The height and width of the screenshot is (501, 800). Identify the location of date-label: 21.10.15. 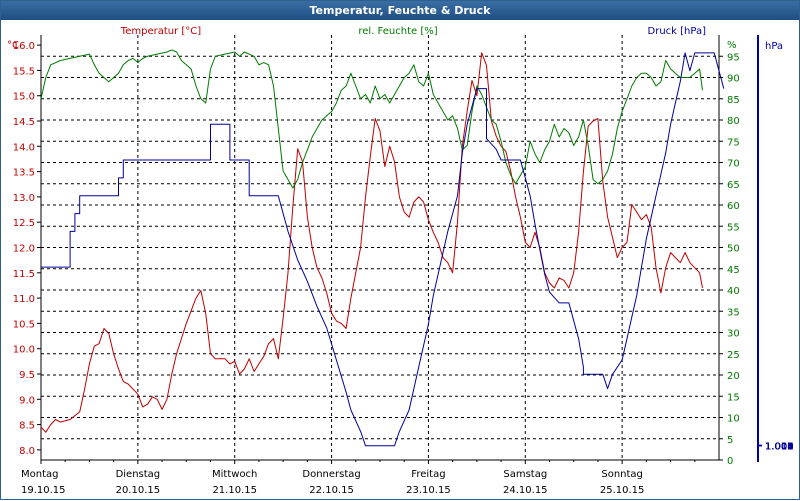
(234, 490).